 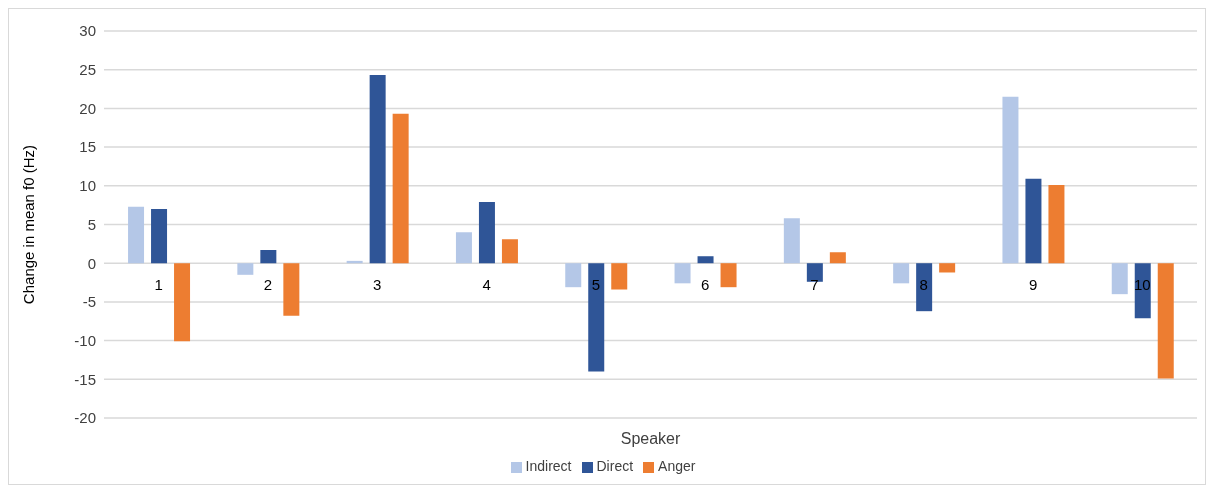 What do you see at coordinates (85, 418) in the screenshot?
I see `y-tick-label: -20` at bounding box center [85, 418].